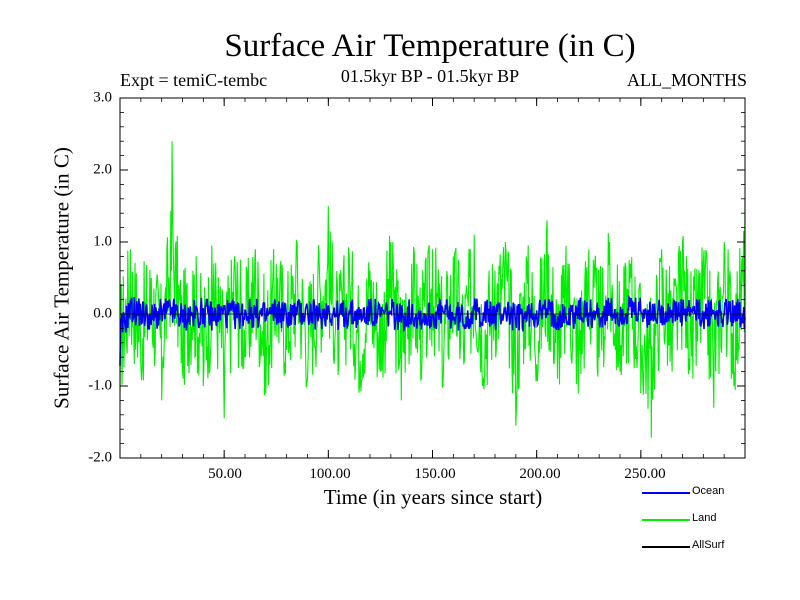 The height and width of the screenshot is (600, 800). I want to click on y-tick-label: 0.0, so click(102, 313).